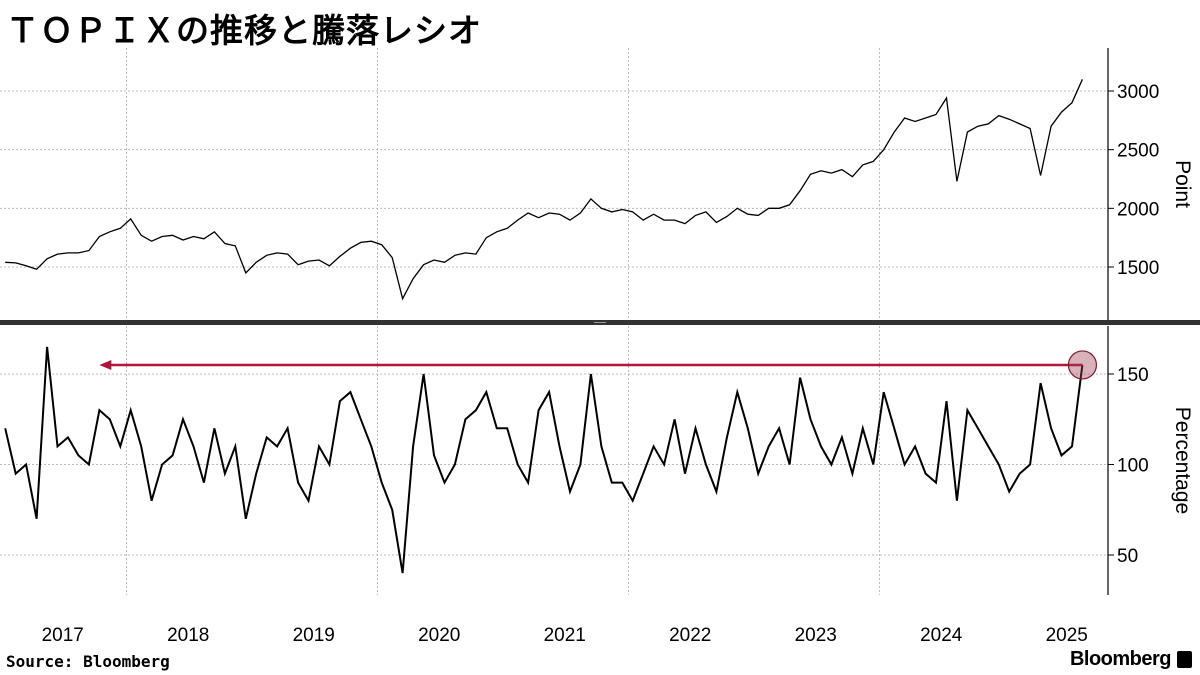 The image size is (1200, 675). Describe the element at coordinates (1067, 635) in the screenshot. I see `x-tick-label: 2025` at that location.